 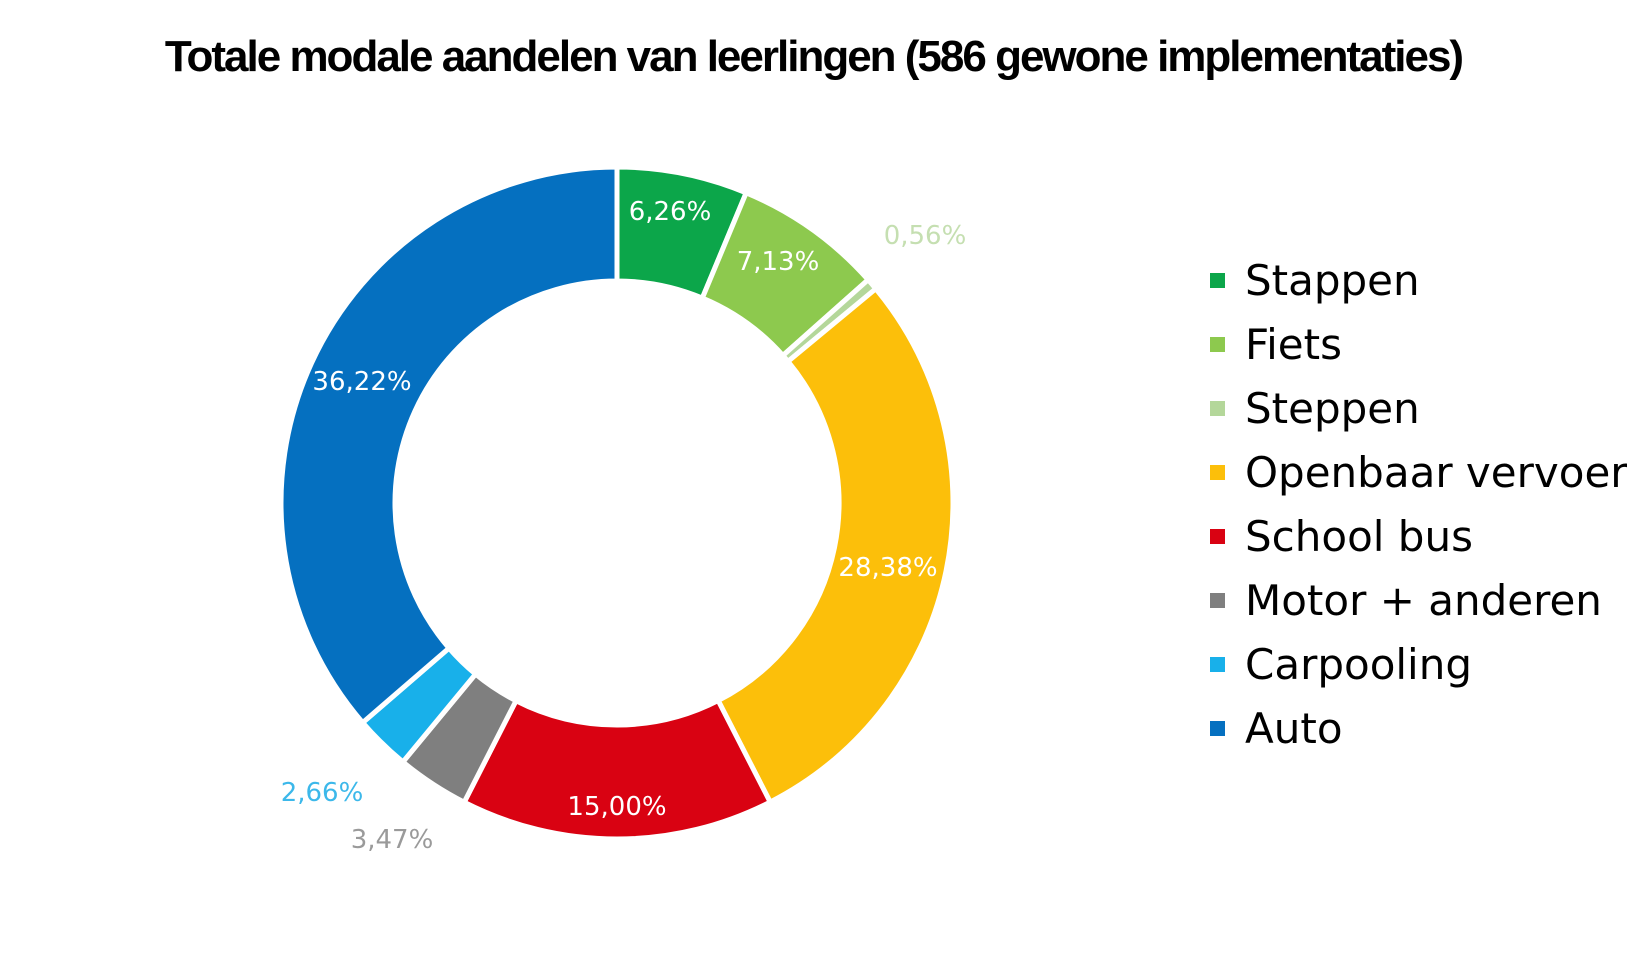 I want to click on legend-label: Auto, so click(x=1294, y=728).